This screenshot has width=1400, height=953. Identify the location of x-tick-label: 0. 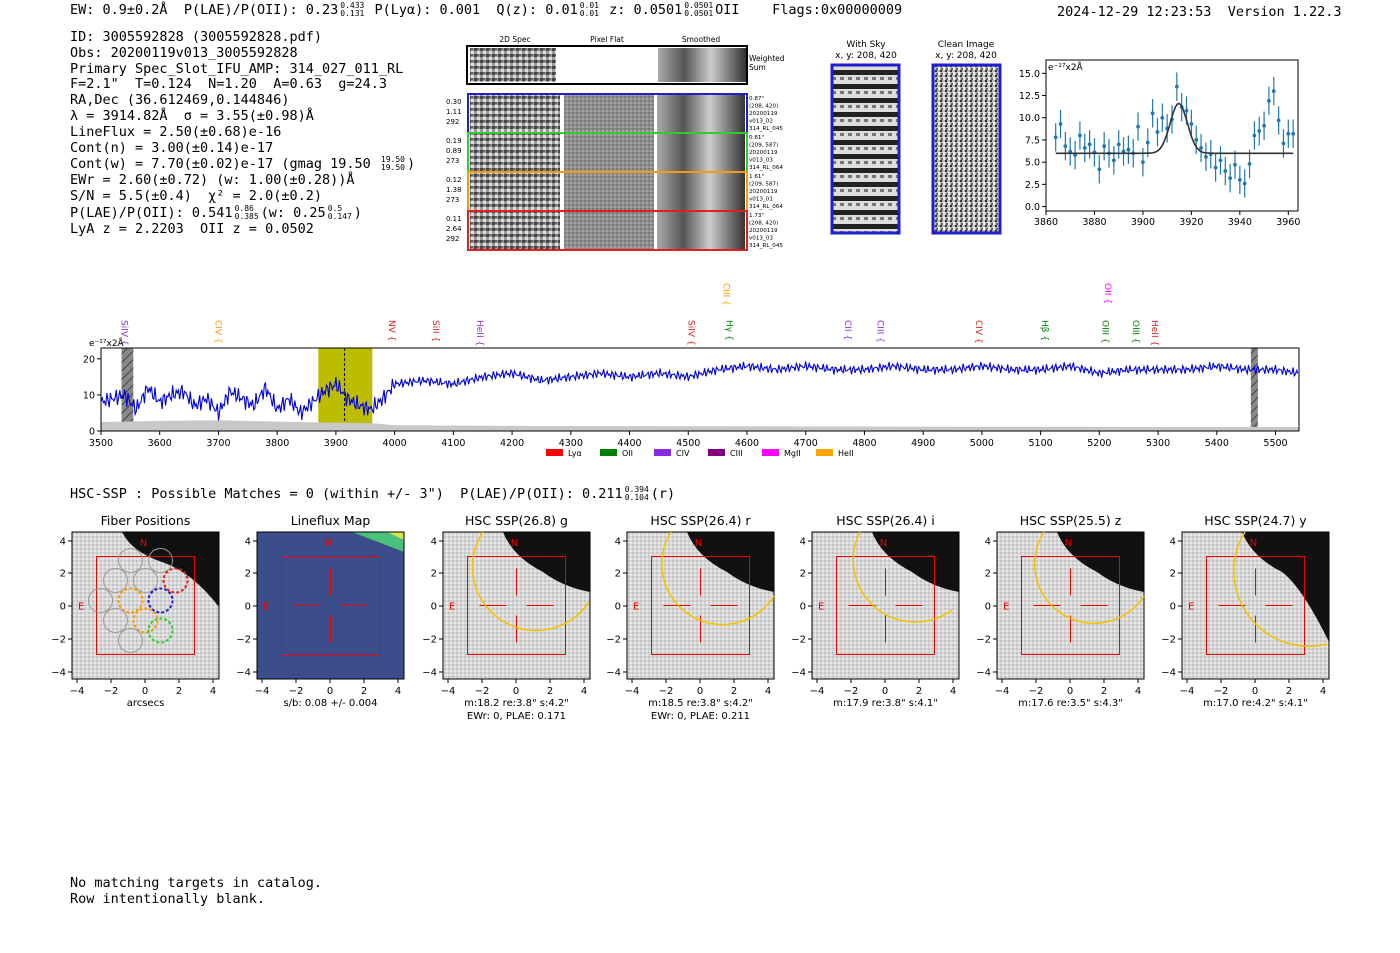
(700, 691).